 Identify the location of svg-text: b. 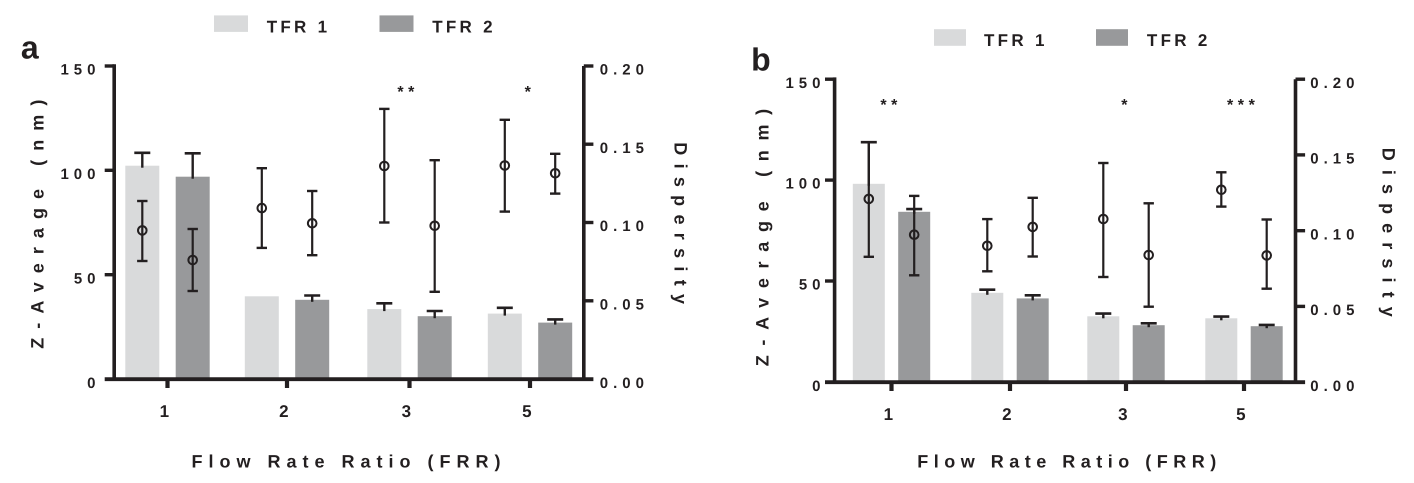
(761, 60).